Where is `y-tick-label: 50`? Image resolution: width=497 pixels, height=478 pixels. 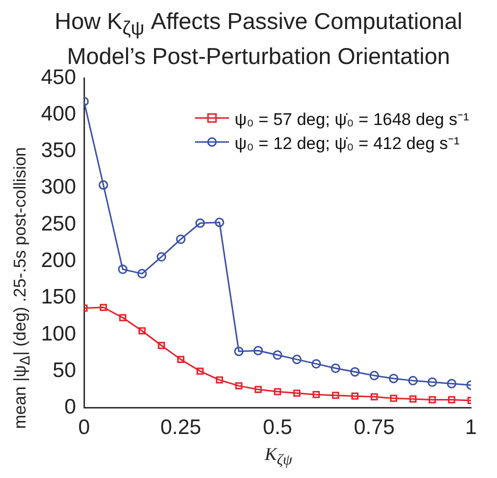 y-tick-label: 50 is located at coordinates (64, 370).